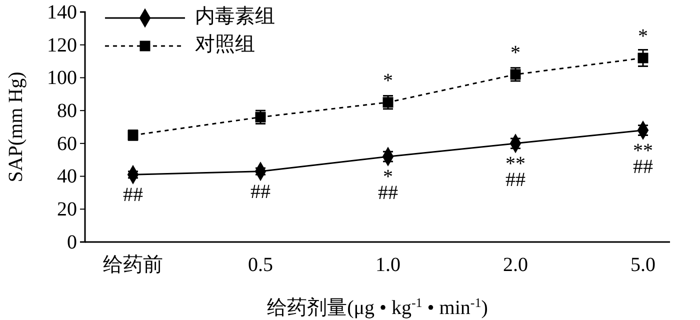 The height and width of the screenshot is (320, 700). I want to click on x-tick-label: 1.0, so click(388, 265).